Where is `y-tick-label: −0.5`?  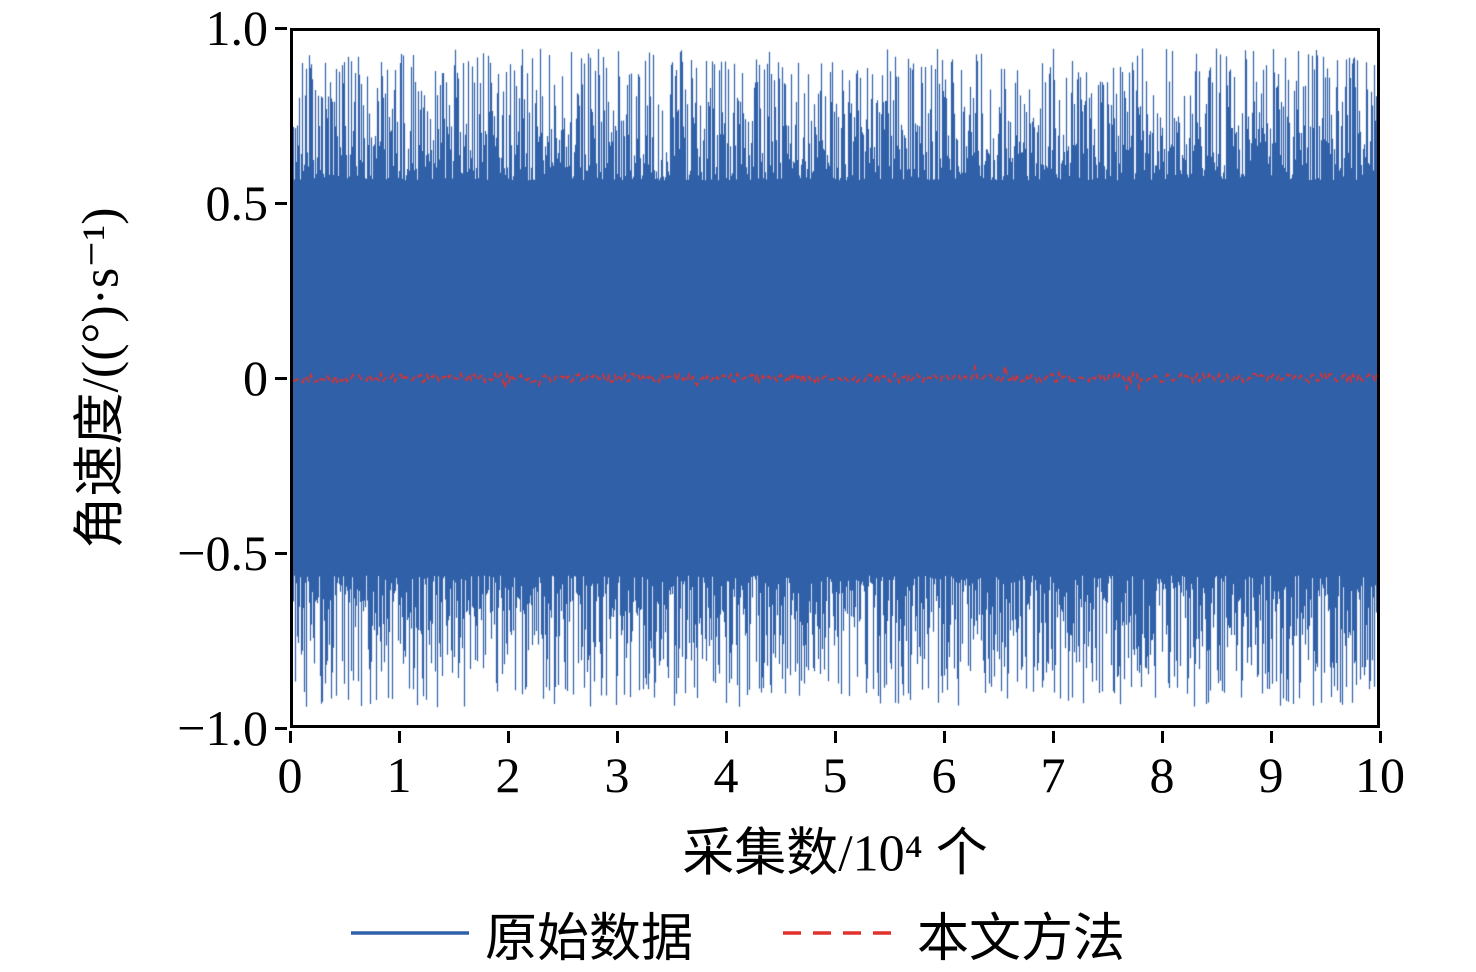 y-tick-label: −0.5 is located at coordinates (222, 553).